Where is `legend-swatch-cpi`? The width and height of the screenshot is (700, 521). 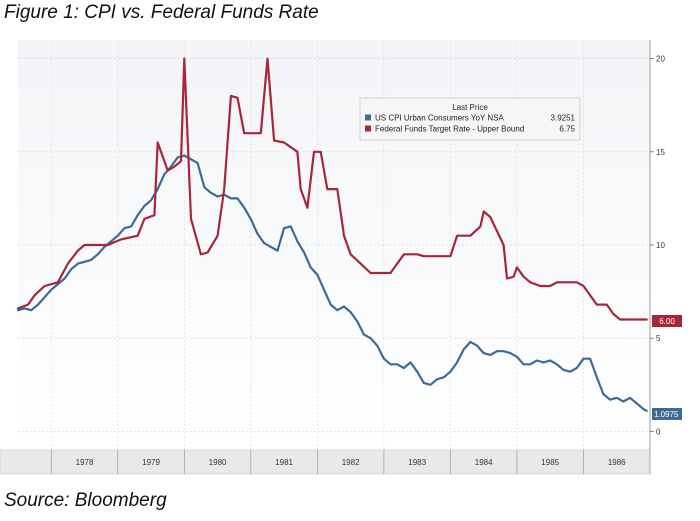 legend-swatch-cpi is located at coordinates (368, 117).